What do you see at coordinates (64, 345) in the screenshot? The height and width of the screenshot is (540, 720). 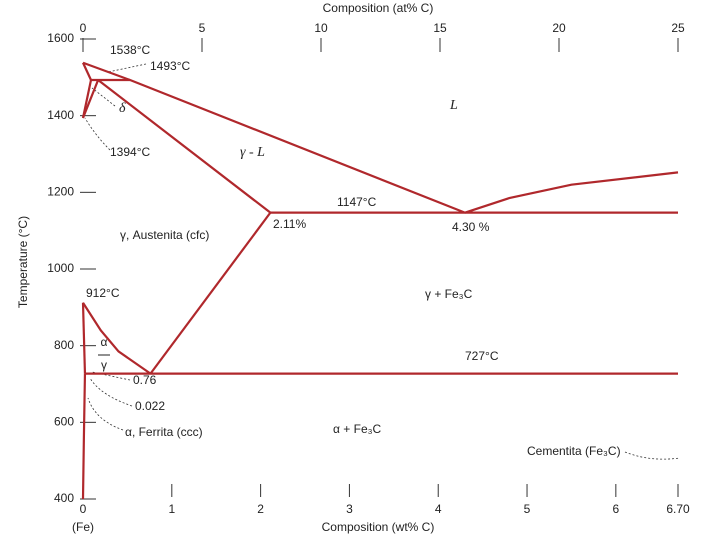 I see `y-tick-label: 800` at bounding box center [64, 345].